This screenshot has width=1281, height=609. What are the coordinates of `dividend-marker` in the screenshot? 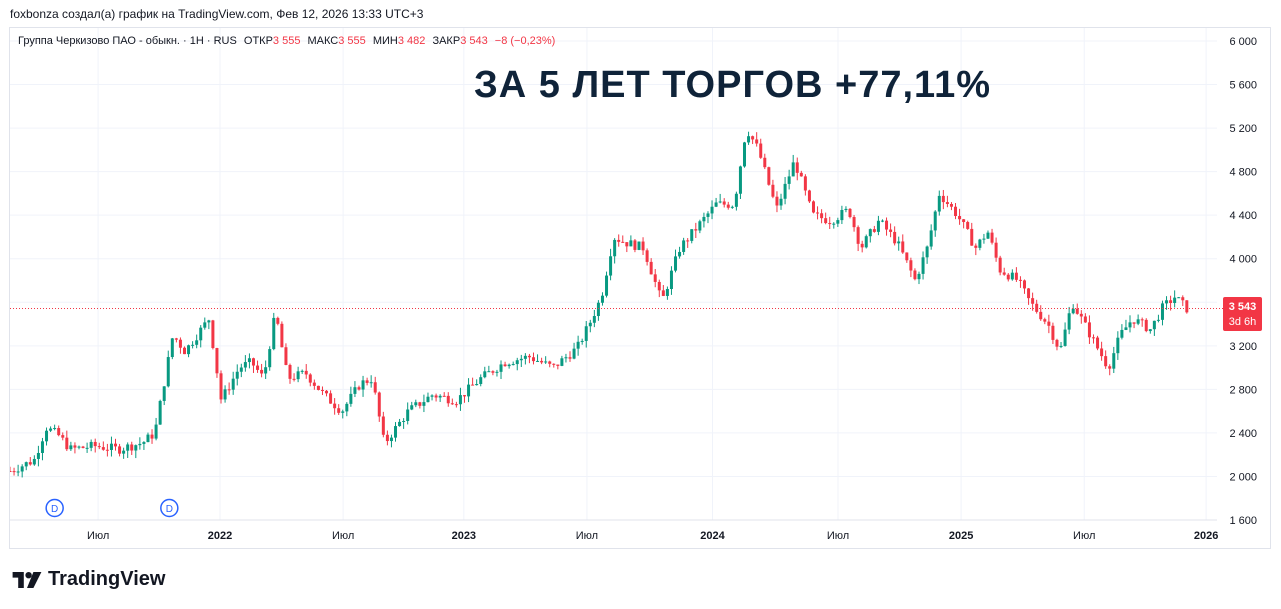 It's located at (169, 508).